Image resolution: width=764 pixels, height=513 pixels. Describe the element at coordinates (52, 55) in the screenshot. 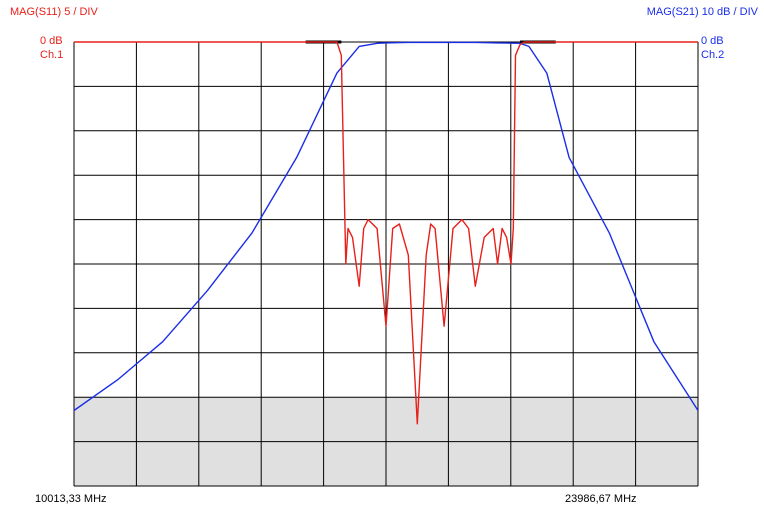

I see `ch1-name-label: Ch.1` at that location.